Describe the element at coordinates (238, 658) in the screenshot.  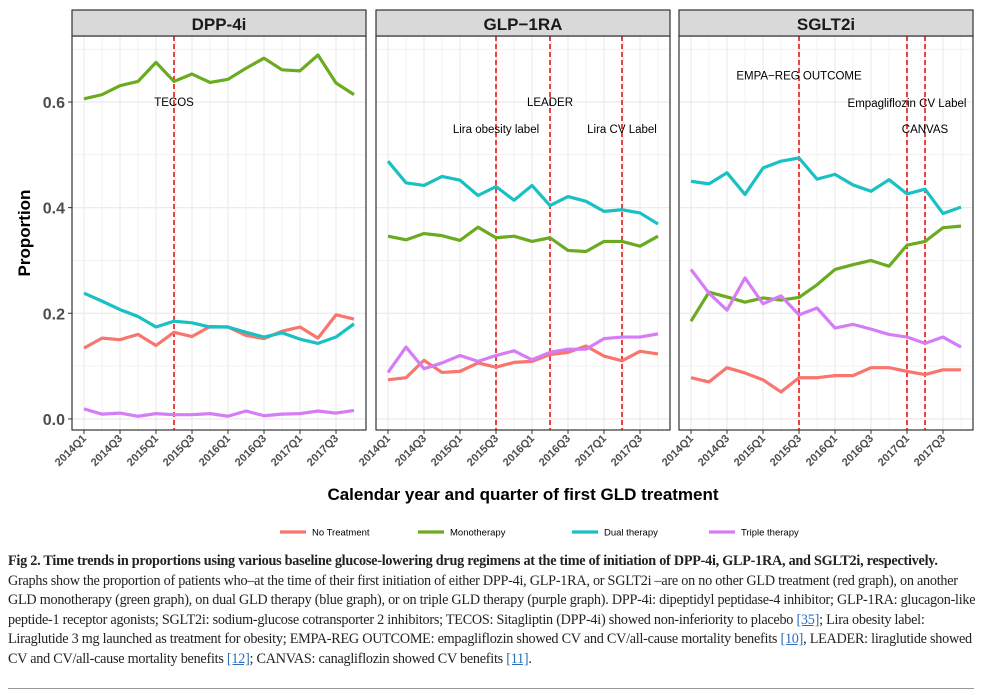
I see `reference-link: [12]` at that location.